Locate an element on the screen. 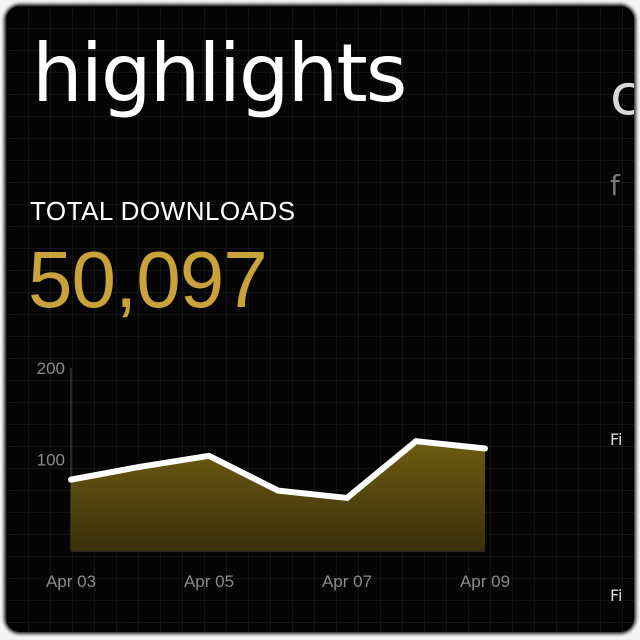  x-tick-label-apr-03: Apr 03 is located at coordinates (71, 581).